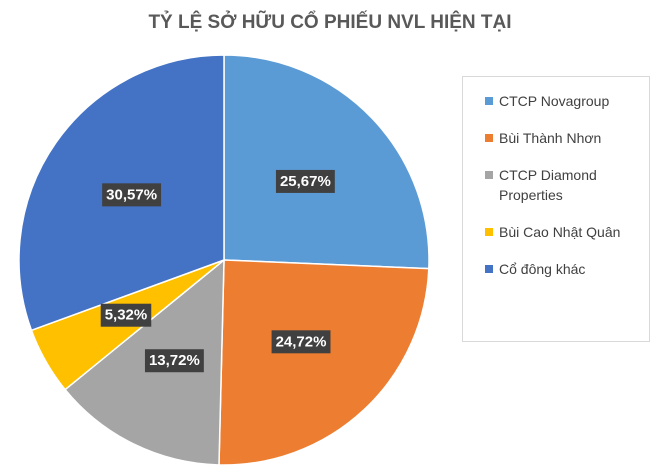 Image resolution: width=660 pixels, height=472 pixels. I want to click on data-label: 30,57%, so click(131, 194).